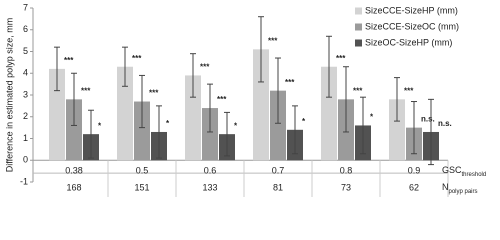 This screenshot has width=500, height=240. Describe the element at coordinates (474, 175) in the screenshot. I see `row-label-sub: threshold` at that location.